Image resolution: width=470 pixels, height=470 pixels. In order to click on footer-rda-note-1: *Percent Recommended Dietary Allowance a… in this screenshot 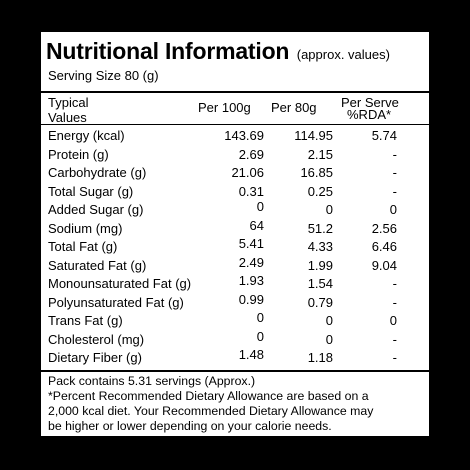, I will do `click(208, 396)`.